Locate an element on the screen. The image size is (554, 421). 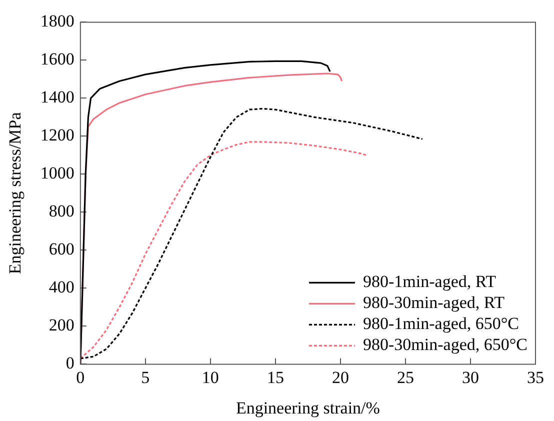
y-tick-label: 1000 is located at coordinates (57, 173).